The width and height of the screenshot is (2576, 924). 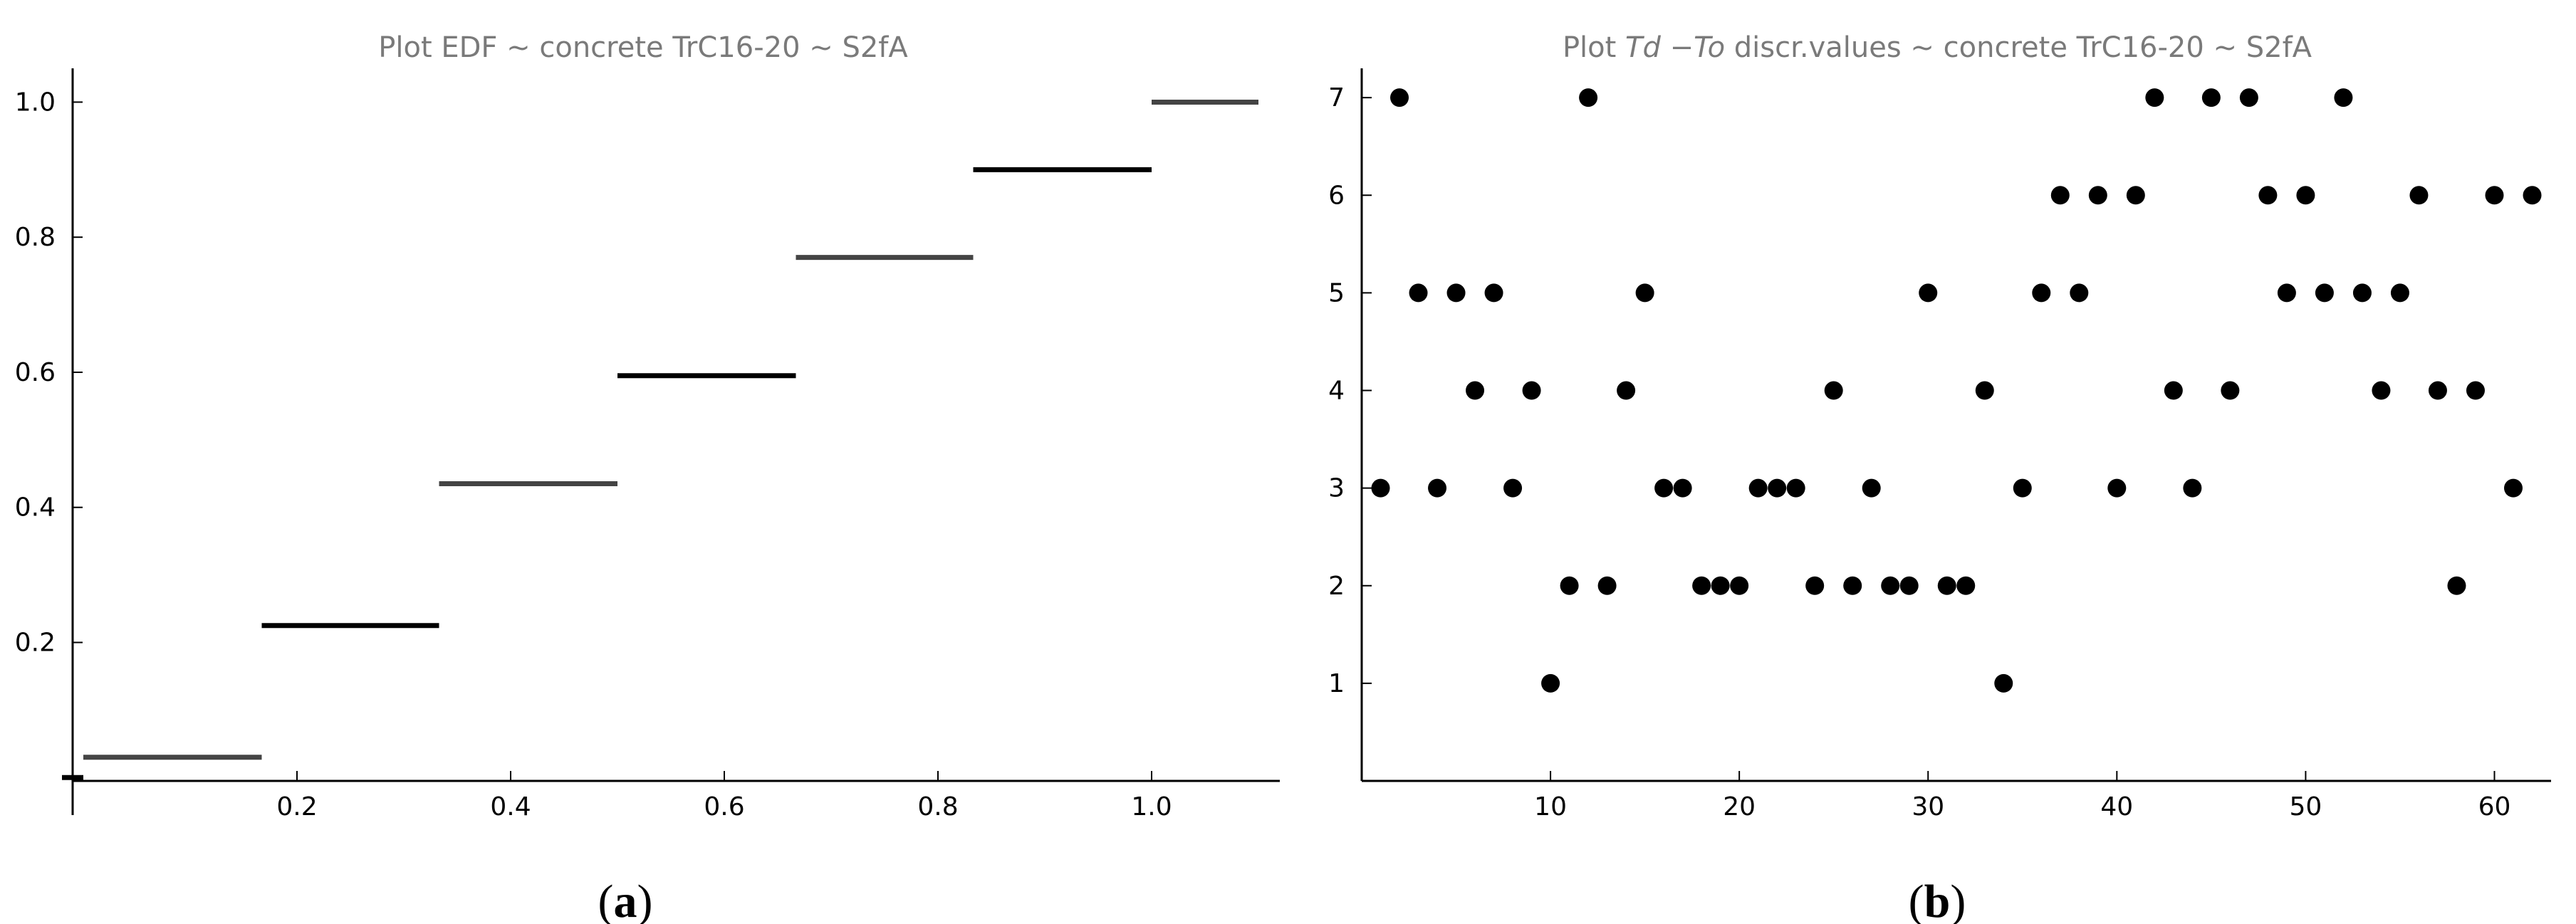 I want to click on panel-b-y-tick-label: 3, so click(x=1336, y=488).